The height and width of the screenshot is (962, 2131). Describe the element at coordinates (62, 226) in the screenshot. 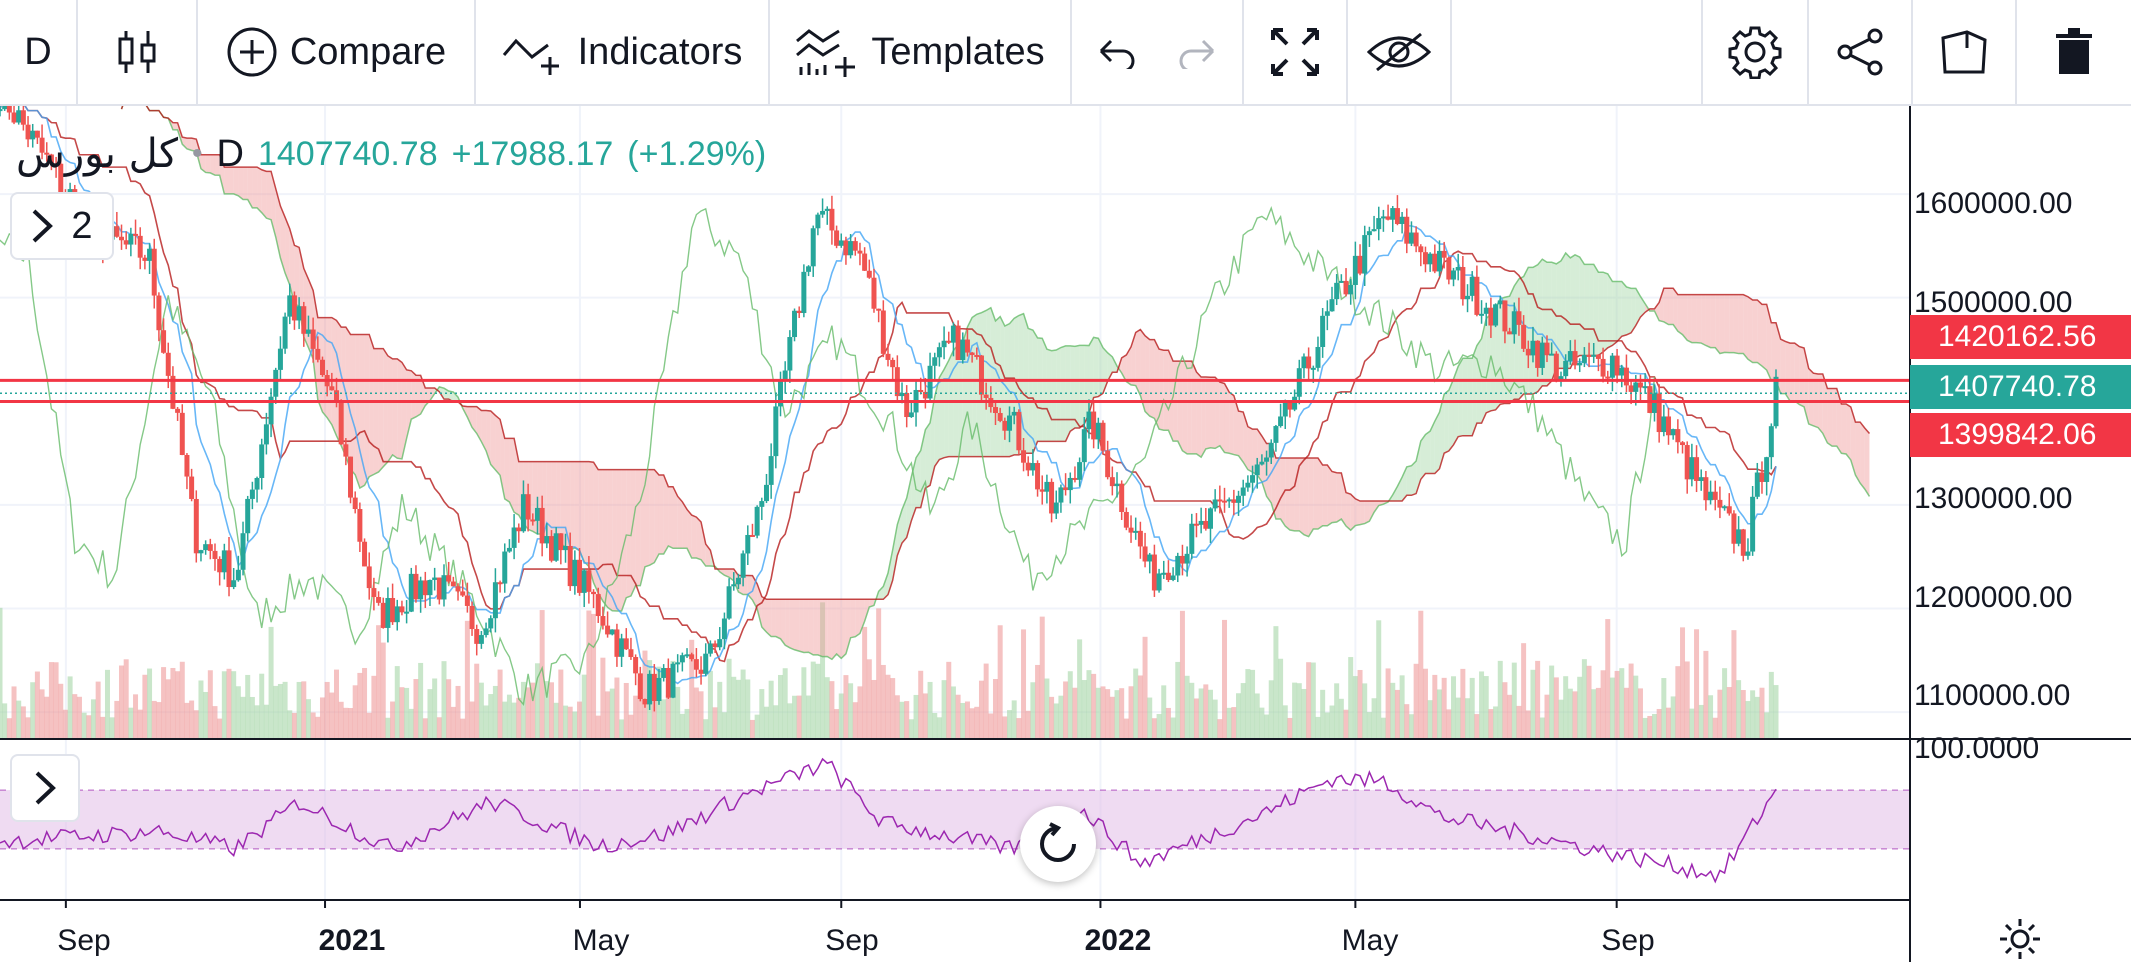

I see `indicators-collapse-button: 2` at that location.